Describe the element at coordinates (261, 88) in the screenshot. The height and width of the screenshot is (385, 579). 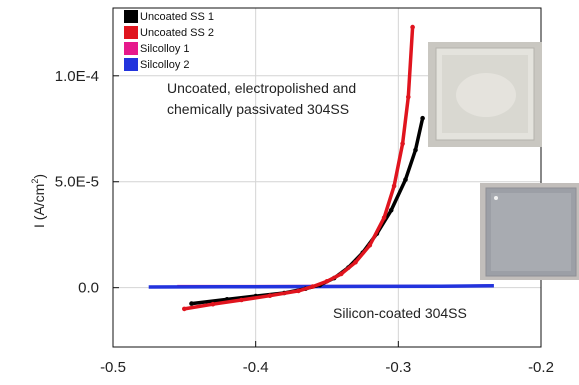
I see `annotation-uncoated-line1: Uncoated, electropolished and` at that location.